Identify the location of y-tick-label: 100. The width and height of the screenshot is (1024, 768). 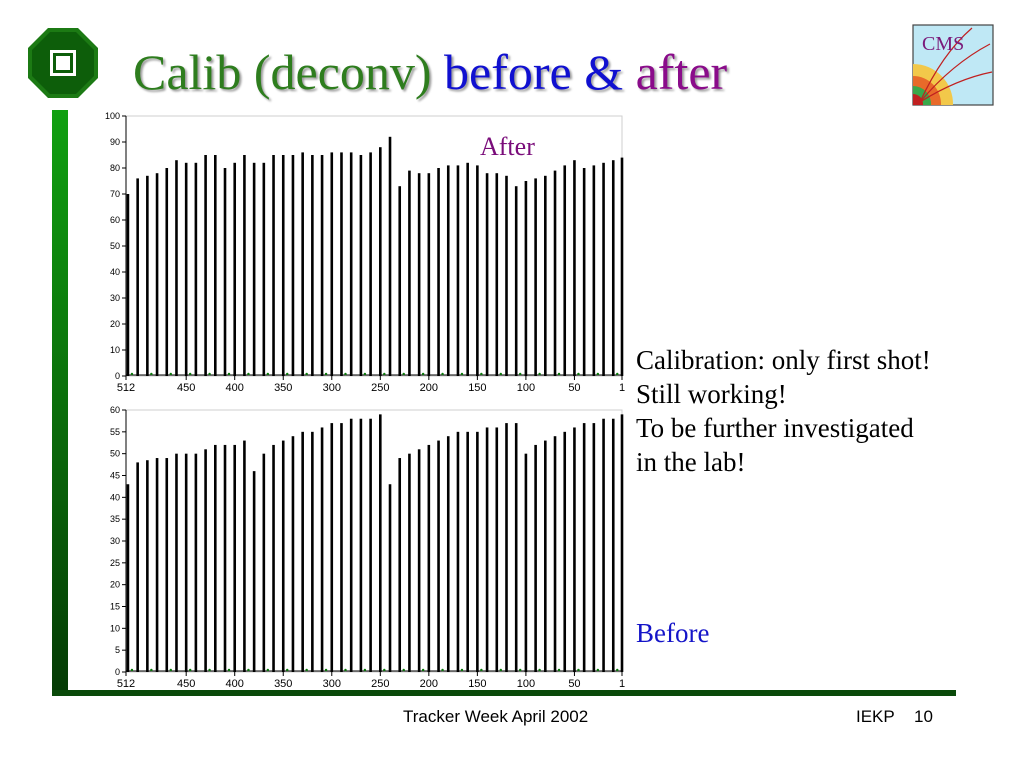
(112, 116).